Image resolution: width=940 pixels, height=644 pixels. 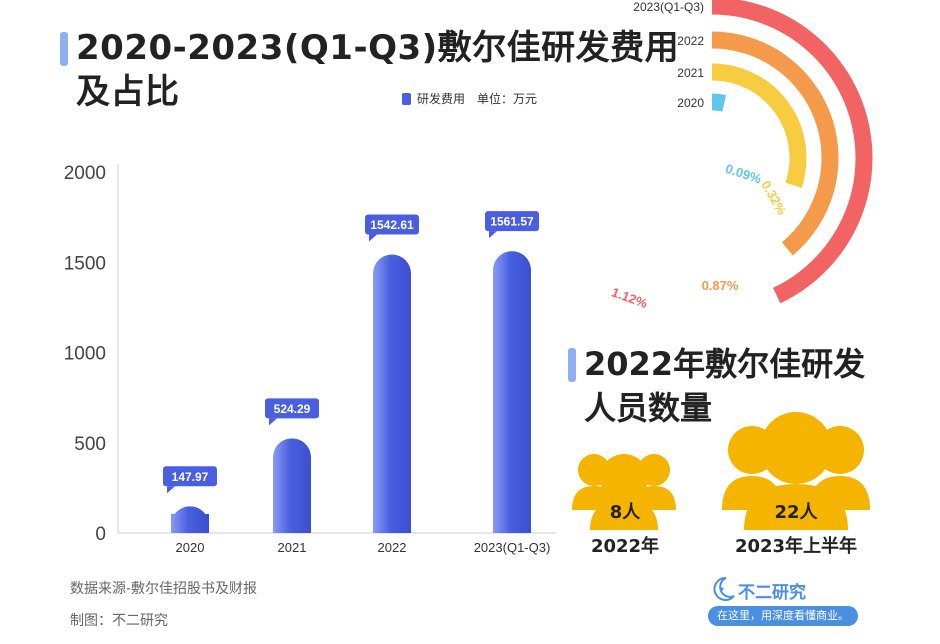 I want to click on x-tick-label: 2022, so click(x=392, y=547).